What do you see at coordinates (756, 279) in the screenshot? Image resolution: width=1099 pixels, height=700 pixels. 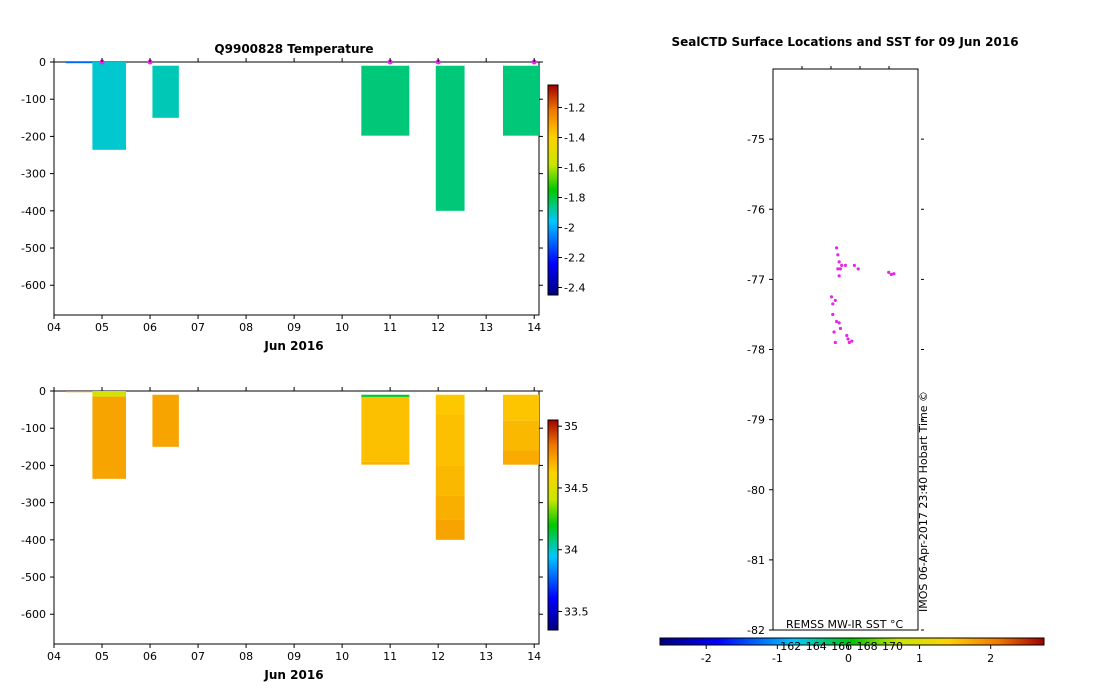 I see `lat-tick-label: -77` at bounding box center [756, 279].